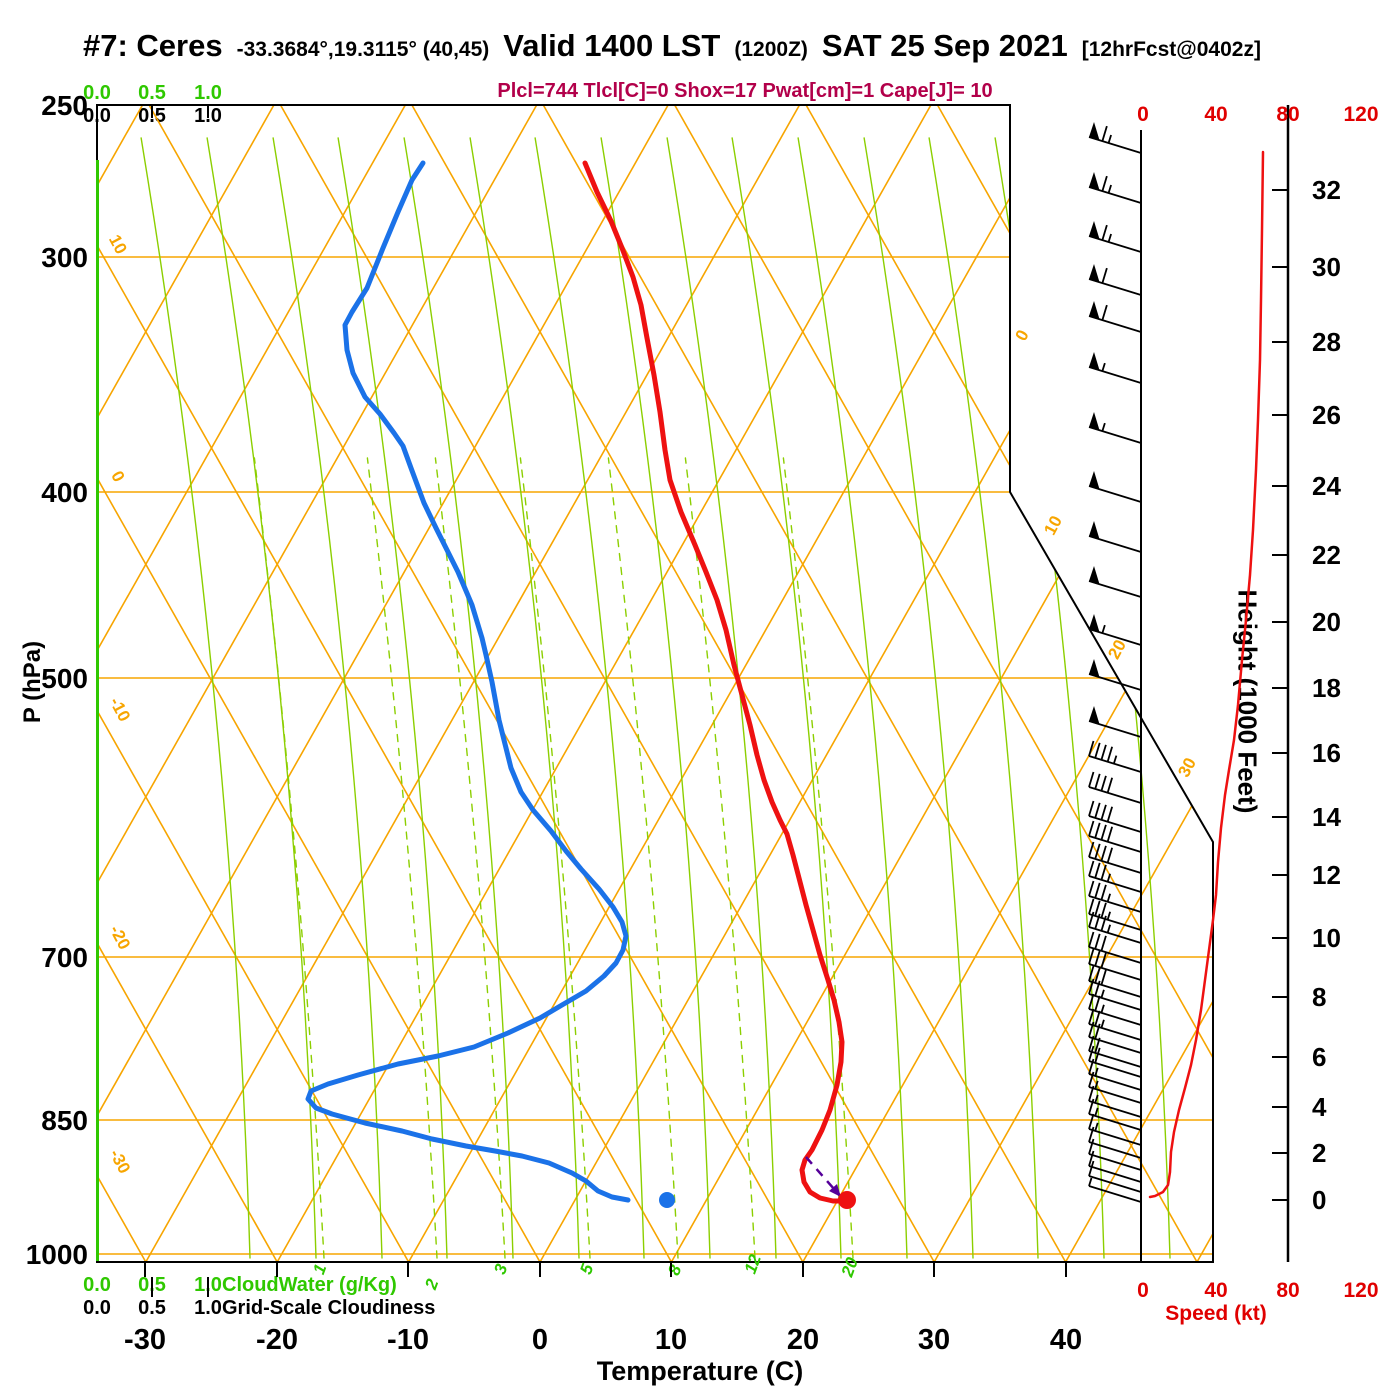  What do you see at coordinates (64, 105) in the screenshot?
I see `pressure-tick-label: 250` at bounding box center [64, 105].